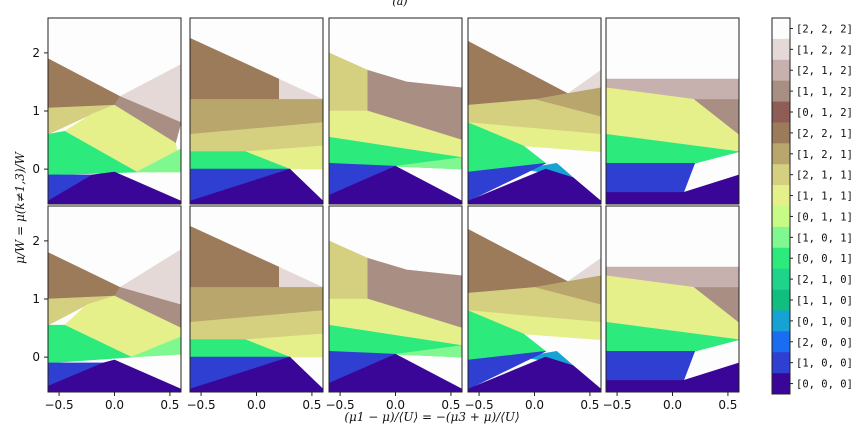 The image size is (862, 428). Describe the element at coordinates (824, 322) in the screenshot. I see `colorbar-label: [0, 1, 0]` at that location.